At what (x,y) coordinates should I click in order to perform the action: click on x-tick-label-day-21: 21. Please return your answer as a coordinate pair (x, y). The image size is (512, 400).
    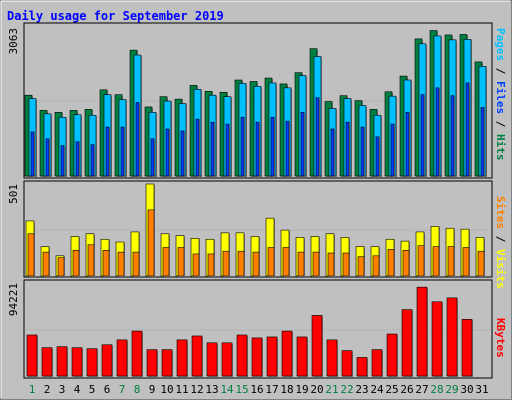
    Looking at the image, I should click on (331, 389).